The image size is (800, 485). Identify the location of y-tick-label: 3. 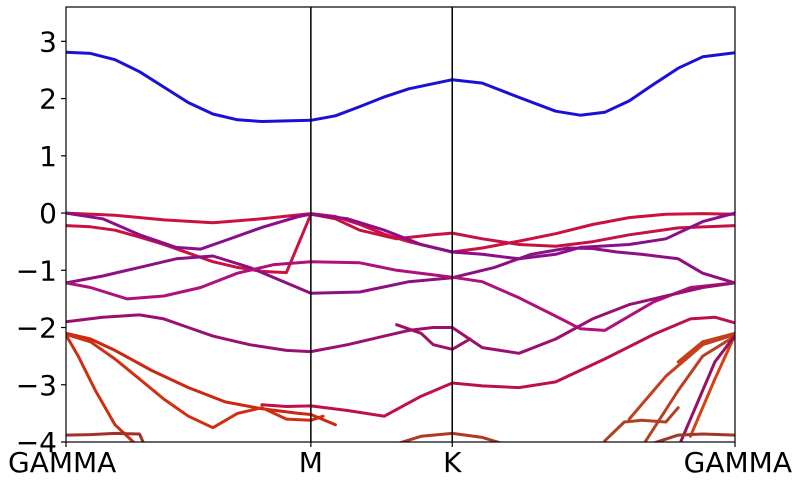
(48, 41).